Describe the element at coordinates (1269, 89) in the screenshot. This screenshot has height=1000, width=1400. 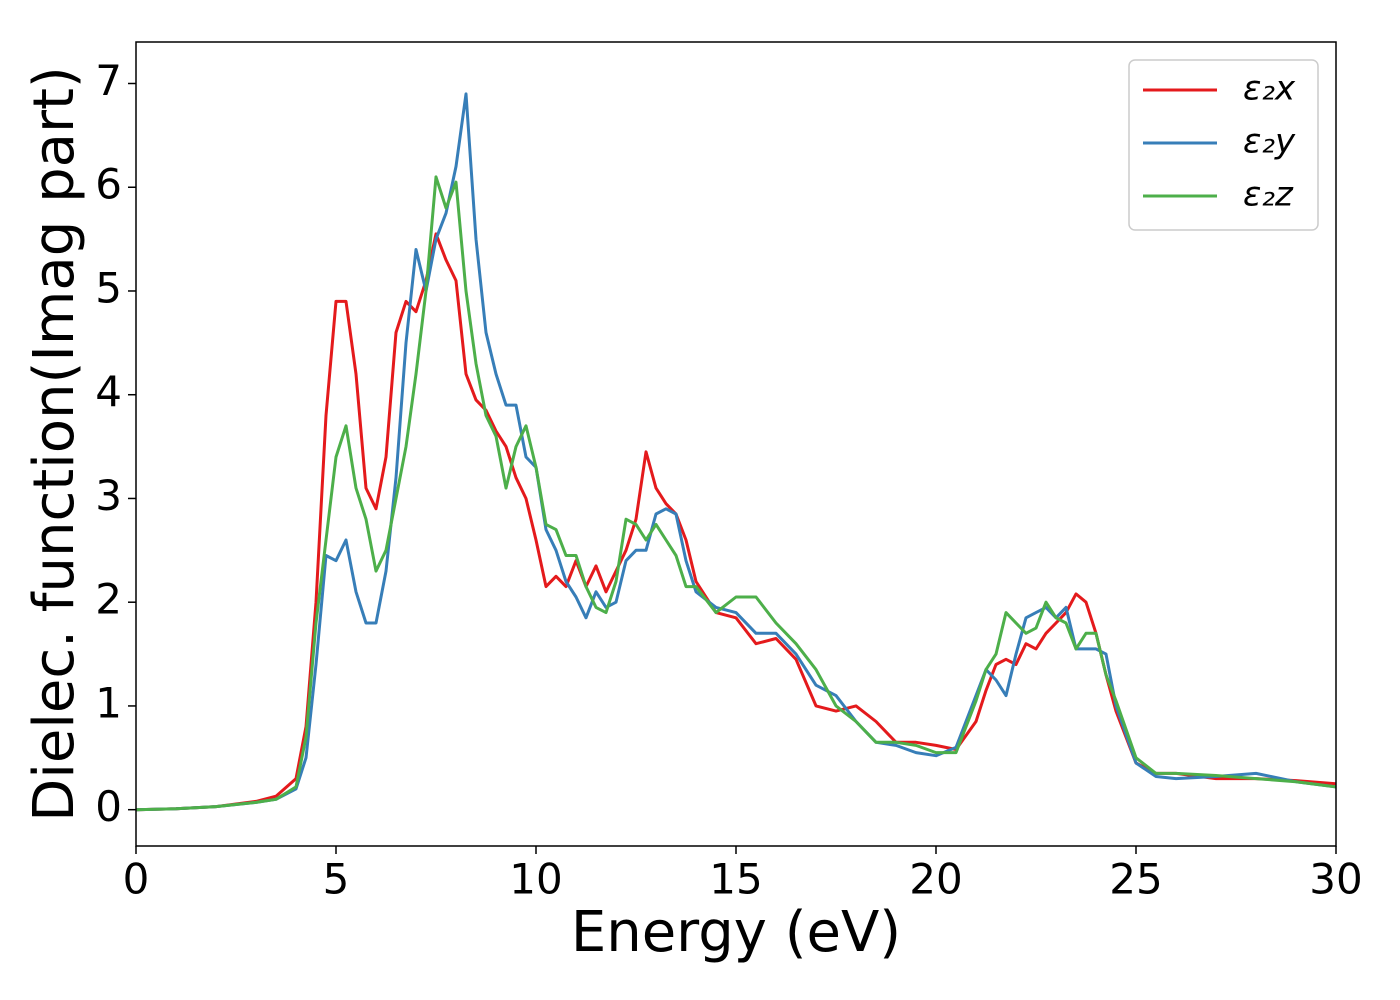
I see `legend-label: ε₂x` at that location.